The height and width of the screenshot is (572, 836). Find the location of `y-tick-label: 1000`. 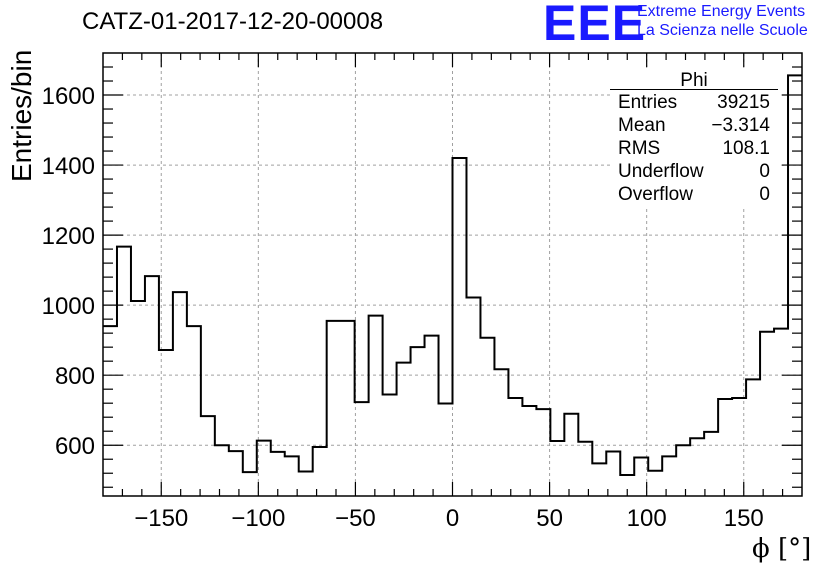

y-tick-label: 1000 is located at coordinates (68, 306).